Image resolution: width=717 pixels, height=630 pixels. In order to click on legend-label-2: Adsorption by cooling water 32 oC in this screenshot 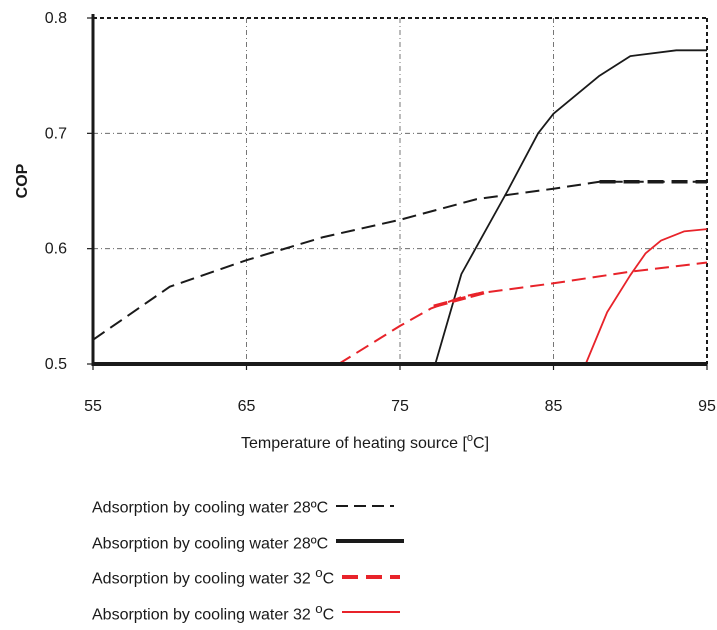, I will do `click(213, 576)`.